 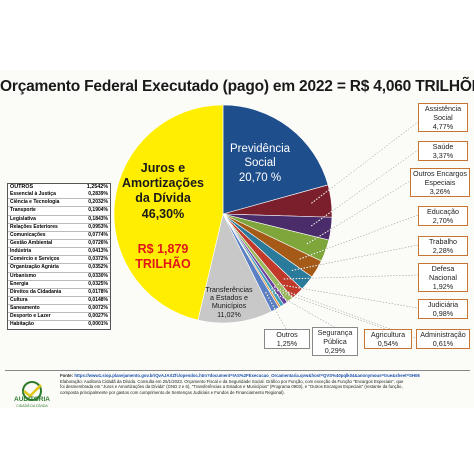 I want to click on table-row: Energia 0,0325%, so click(x=59, y=283).